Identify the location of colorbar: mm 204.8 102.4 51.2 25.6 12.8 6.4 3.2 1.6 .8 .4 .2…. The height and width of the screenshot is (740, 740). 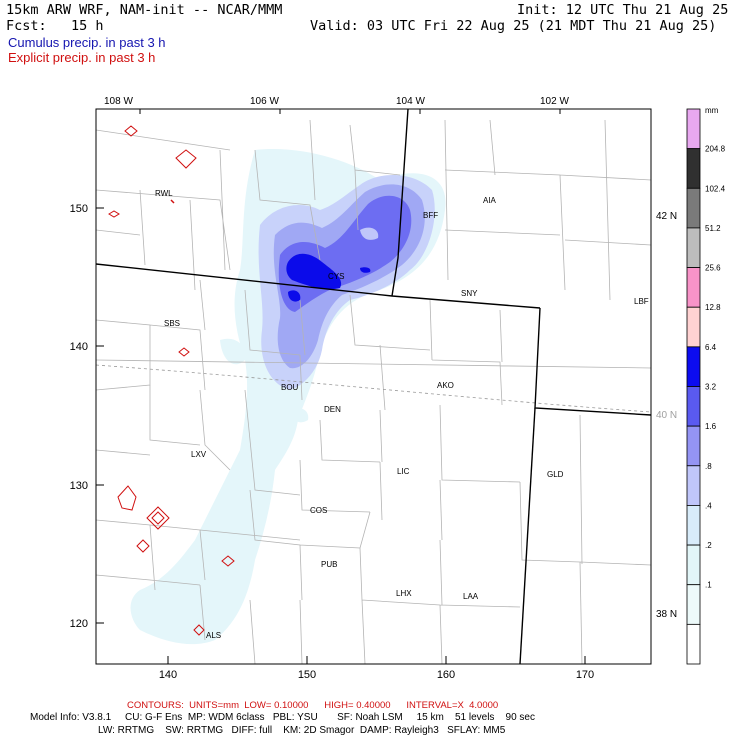
(706, 385).